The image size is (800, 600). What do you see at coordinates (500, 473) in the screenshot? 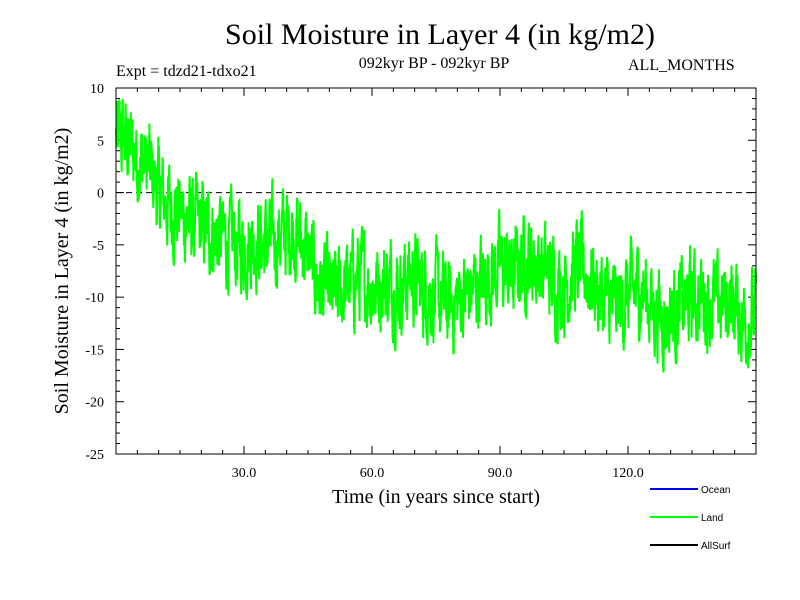
I see `x-tick-label: 90.0` at bounding box center [500, 473].